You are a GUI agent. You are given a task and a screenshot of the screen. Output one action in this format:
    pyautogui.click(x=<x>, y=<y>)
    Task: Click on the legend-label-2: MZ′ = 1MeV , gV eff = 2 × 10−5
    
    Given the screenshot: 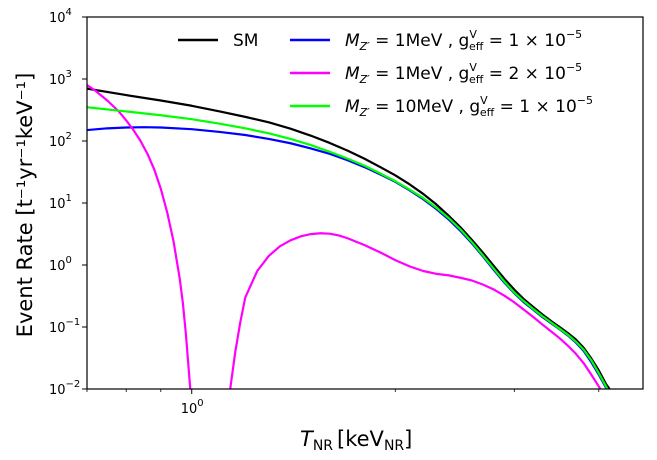 What is the action you would take?
    pyautogui.click(x=463, y=73)
    